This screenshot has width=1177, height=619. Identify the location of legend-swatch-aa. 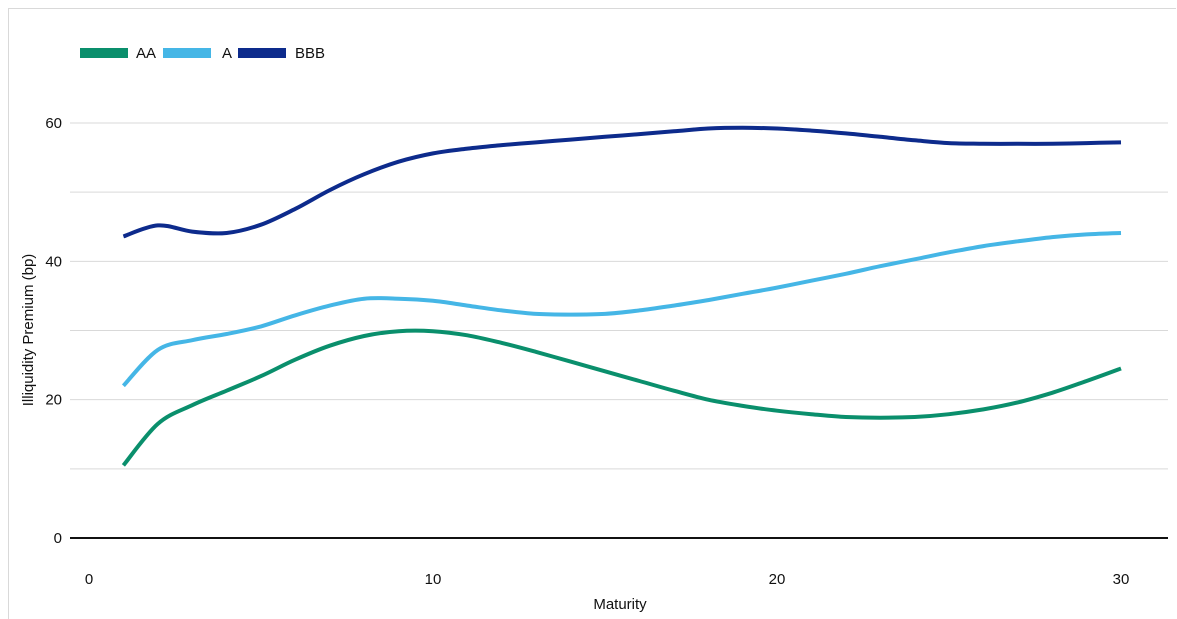
(104, 53).